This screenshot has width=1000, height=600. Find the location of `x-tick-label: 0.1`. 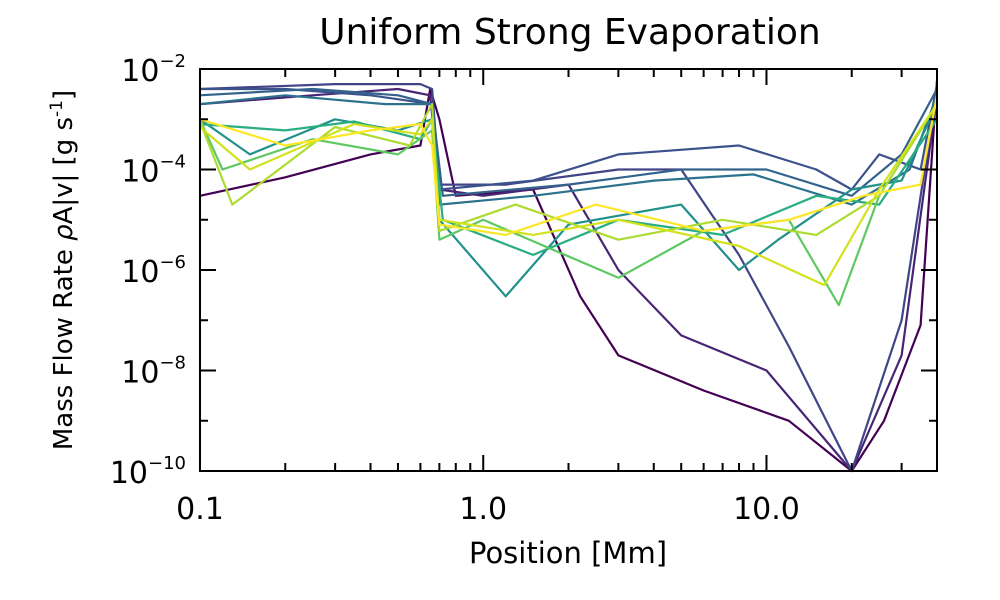

x-tick-label: 0.1 is located at coordinates (200, 509).